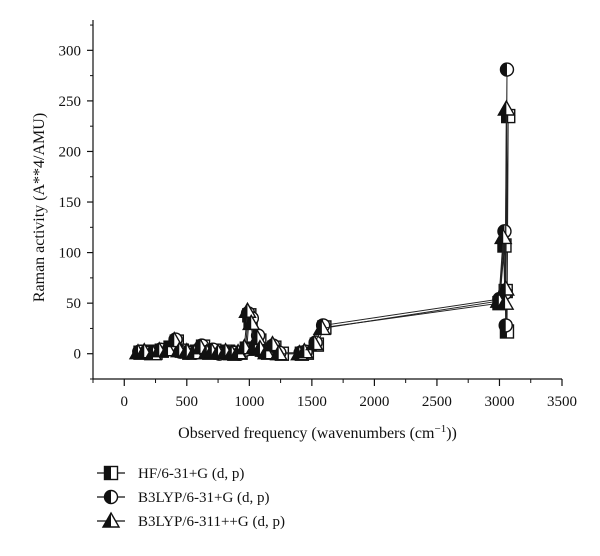 The width and height of the screenshot is (600, 556). Describe the element at coordinates (440, 429) in the screenshot. I see `x-axis-label-superscript: −1` at that location.